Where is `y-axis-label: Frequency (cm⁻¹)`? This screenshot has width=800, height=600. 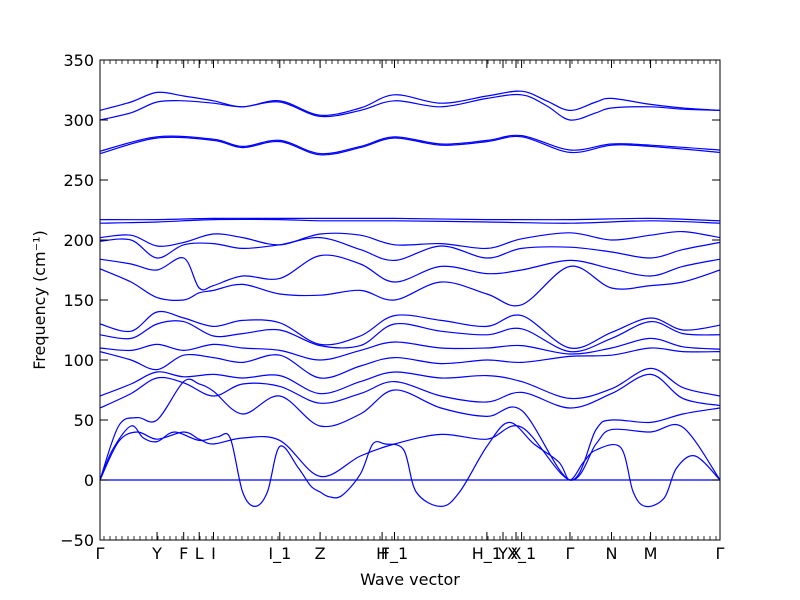
y-axis-label: Frequency (cm⁻¹) is located at coordinates (39, 299).